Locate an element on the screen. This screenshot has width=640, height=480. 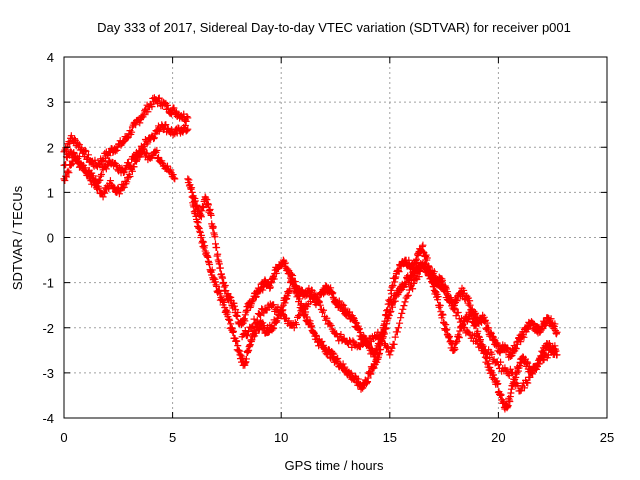
y-tick-label: 4 is located at coordinates (50, 57).